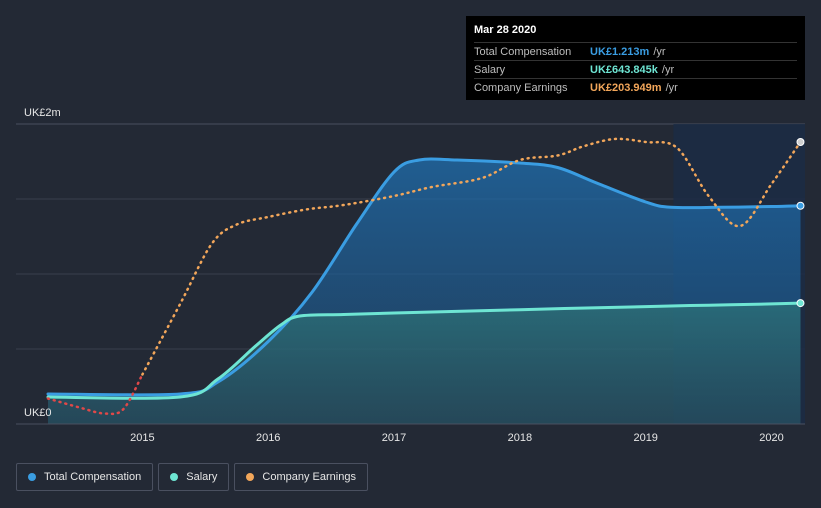 This screenshot has width=821, height=508. What do you see at coordinates (620, 51) in the screenshot?
I see `tooltip-value: UK£1.213m` at bounding box center [620, 51].